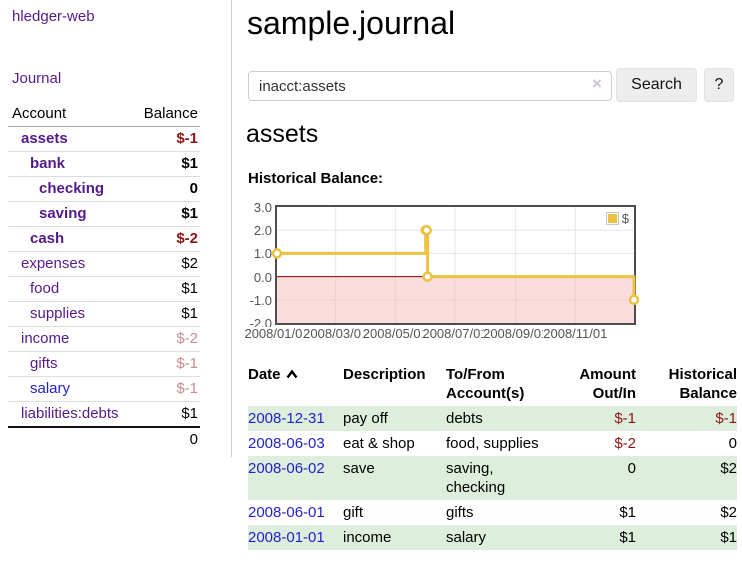 The image size is (742, 582). Describe the element at coordinates (625, 418) in the screenshot. I see `register-cell-amount: $-1` at that location.